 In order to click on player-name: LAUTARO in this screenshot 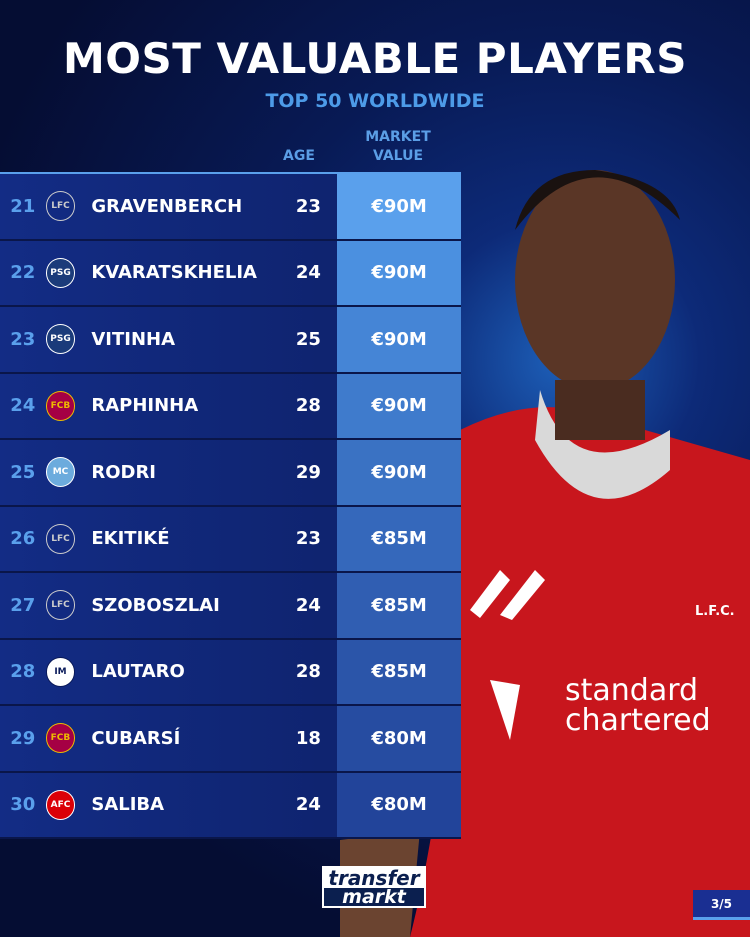, I will do `click(138, 672)`.